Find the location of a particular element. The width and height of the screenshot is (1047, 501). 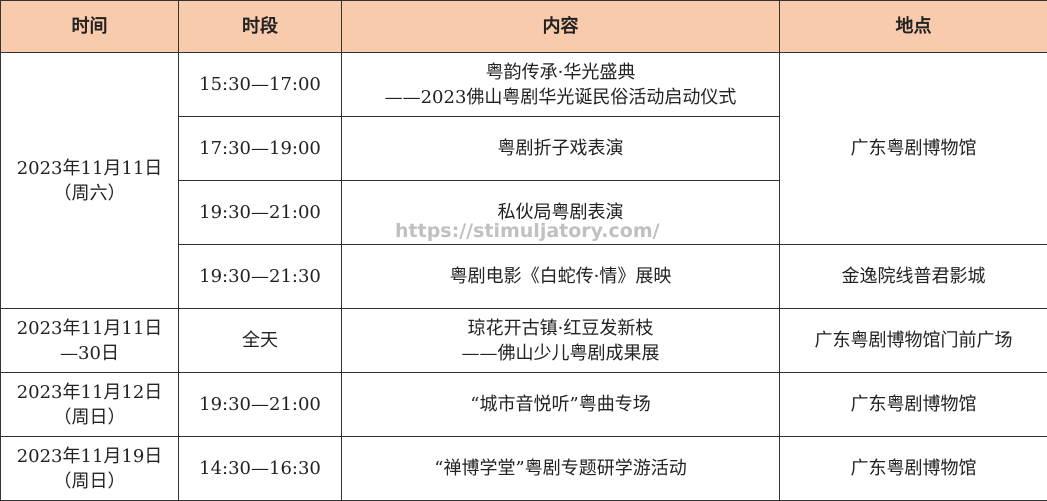

date-cell: 2023年11月11日 （周六） is located at coordinates (89, 180).